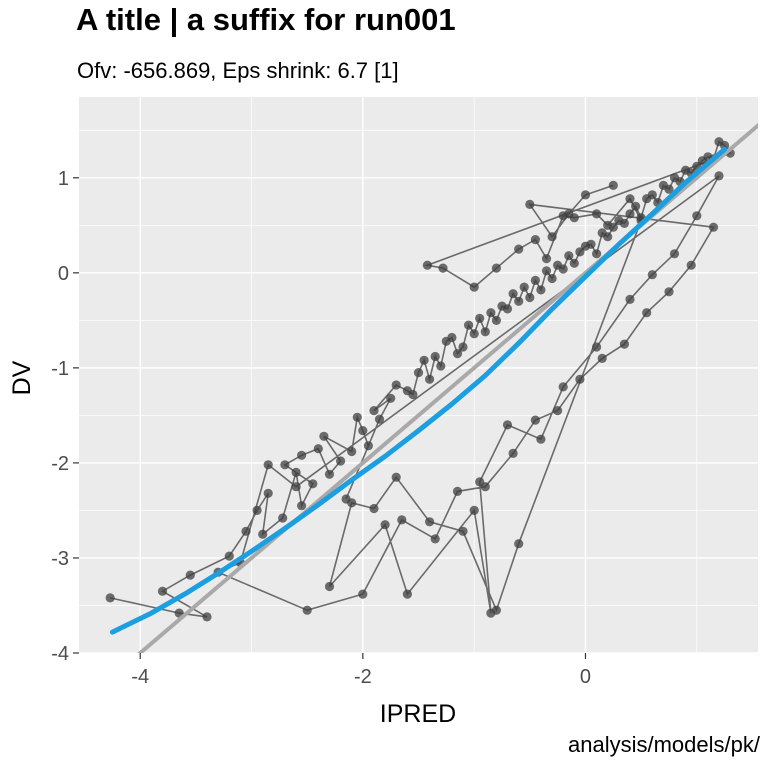 The height and width of the screenshot is (768, 768). Describe the element at coordinates (22, 377) in the screenshot. I see `y-axis-label: DV` at that location.